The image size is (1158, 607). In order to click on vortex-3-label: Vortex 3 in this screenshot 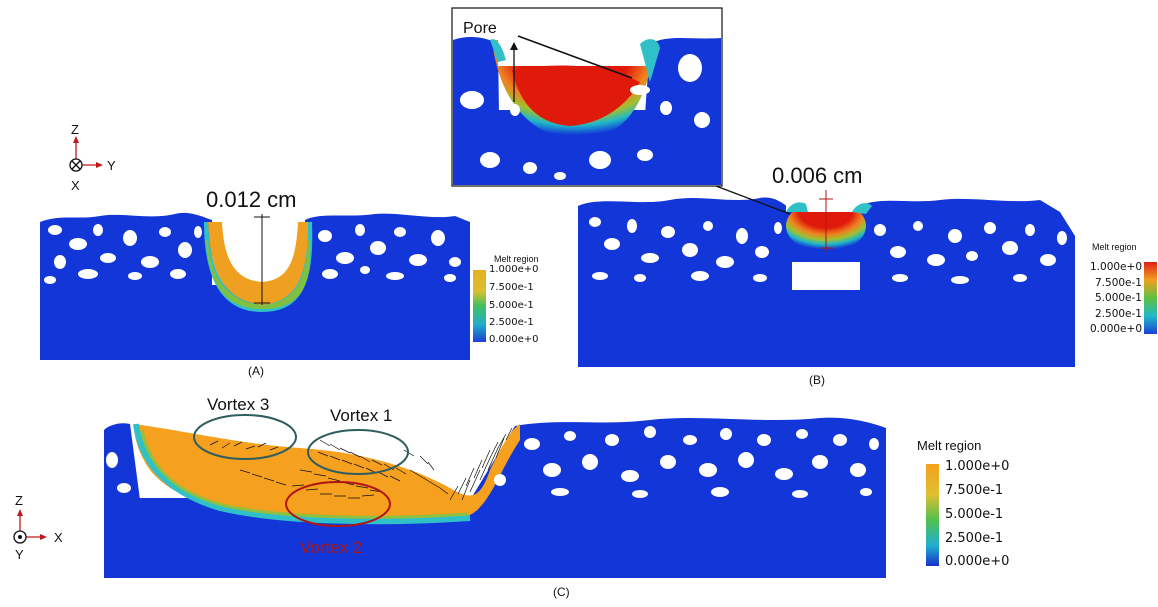, I will do `click(238, 404)`.